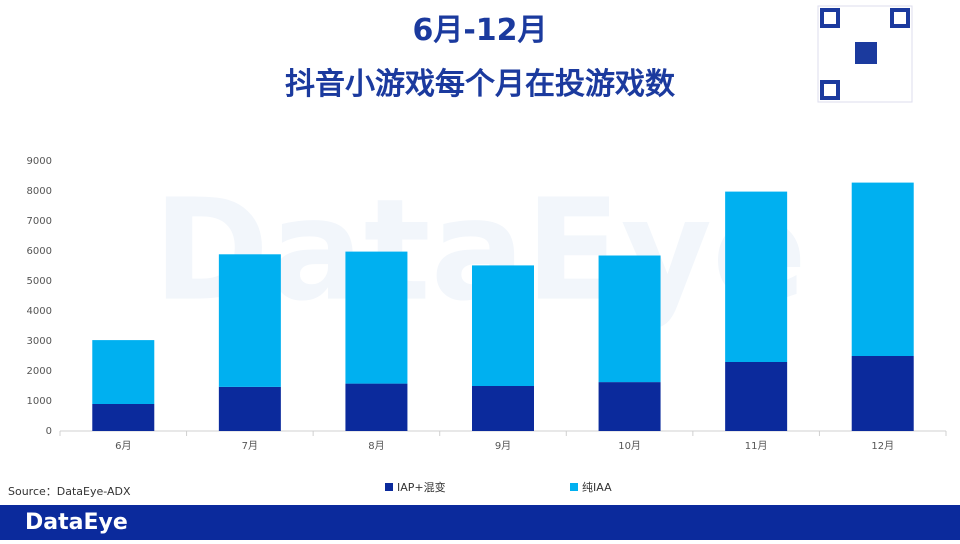 The image size is (960, 544). Describe the element at coordinates (39, 221) in the screenshot. I see `y-tick-label: 7000` at that location.